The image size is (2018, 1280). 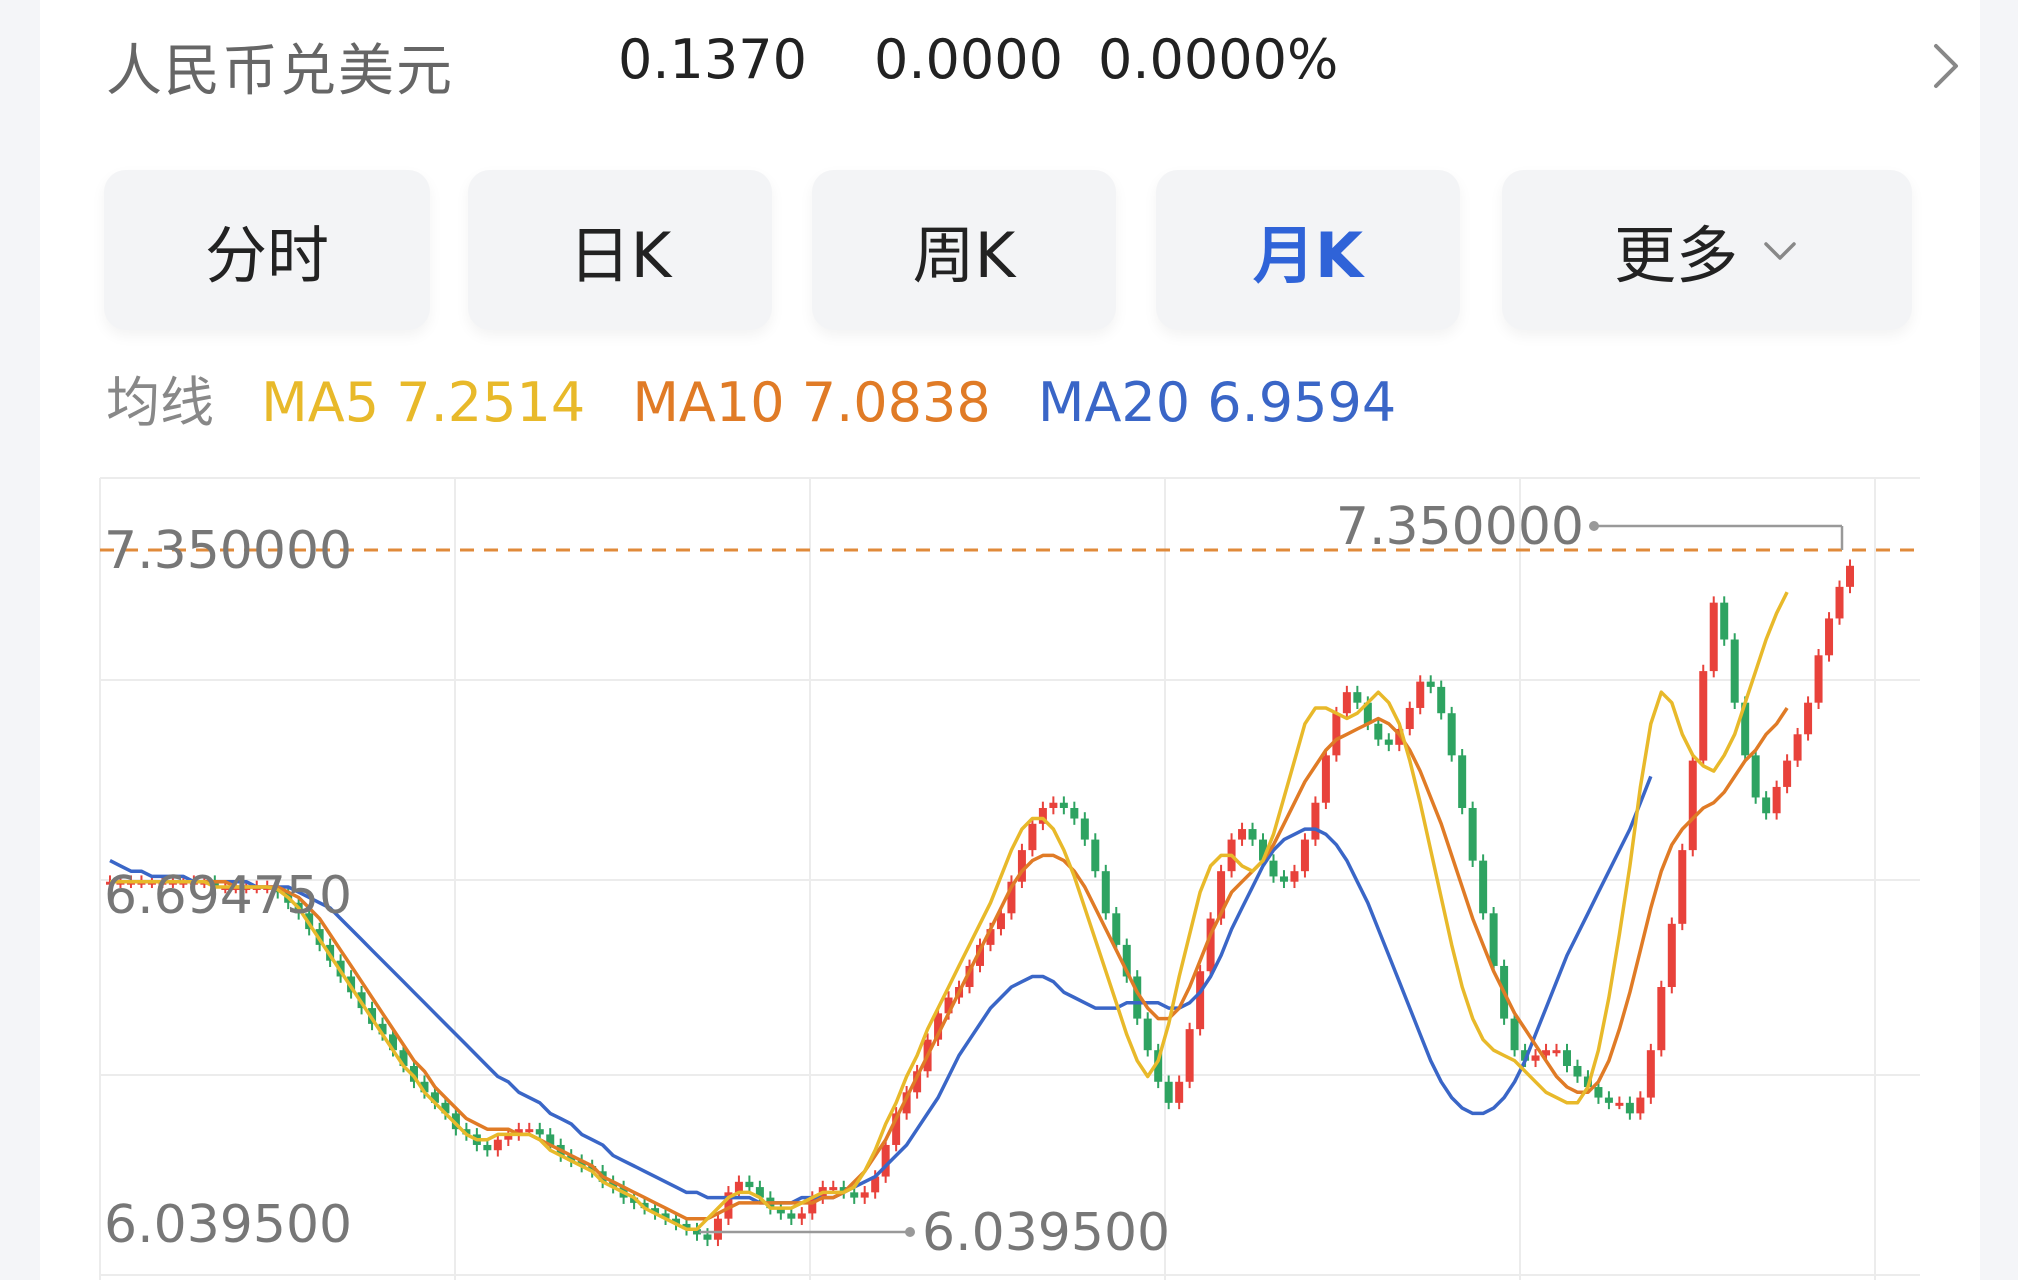 What do you see at coordinates (228, 551) in the screenshot?
I see `y-axis-tick-label: 7.350000` at bounding box center [228, 551].